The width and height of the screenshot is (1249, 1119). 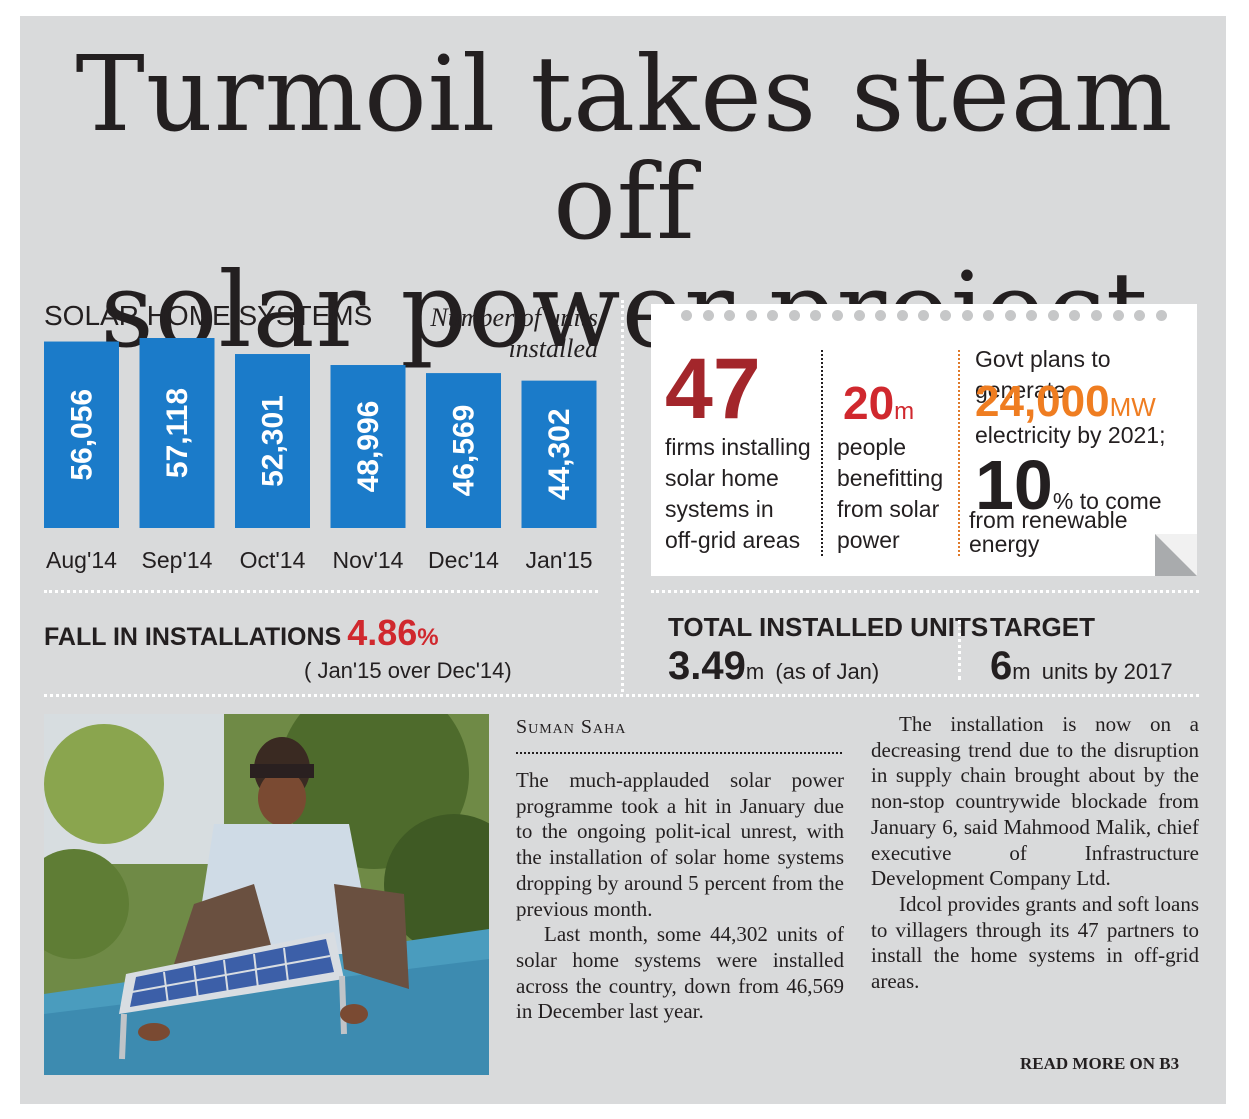 What do you see at coordinates (321, 591) in the screenshot?
I see `chart-divider` at bounding box center [321, 591].